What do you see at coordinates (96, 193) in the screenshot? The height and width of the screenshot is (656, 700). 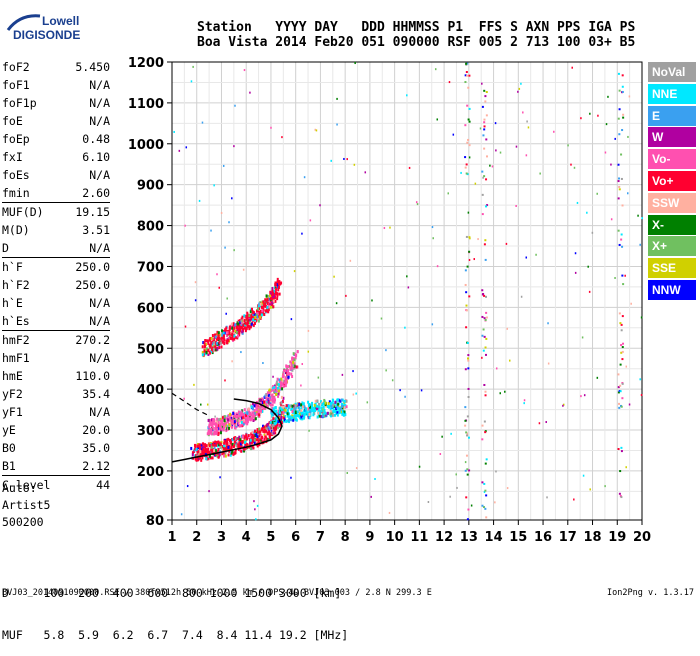 I see `param-value: 2.60` at bounding box center [96, 193].